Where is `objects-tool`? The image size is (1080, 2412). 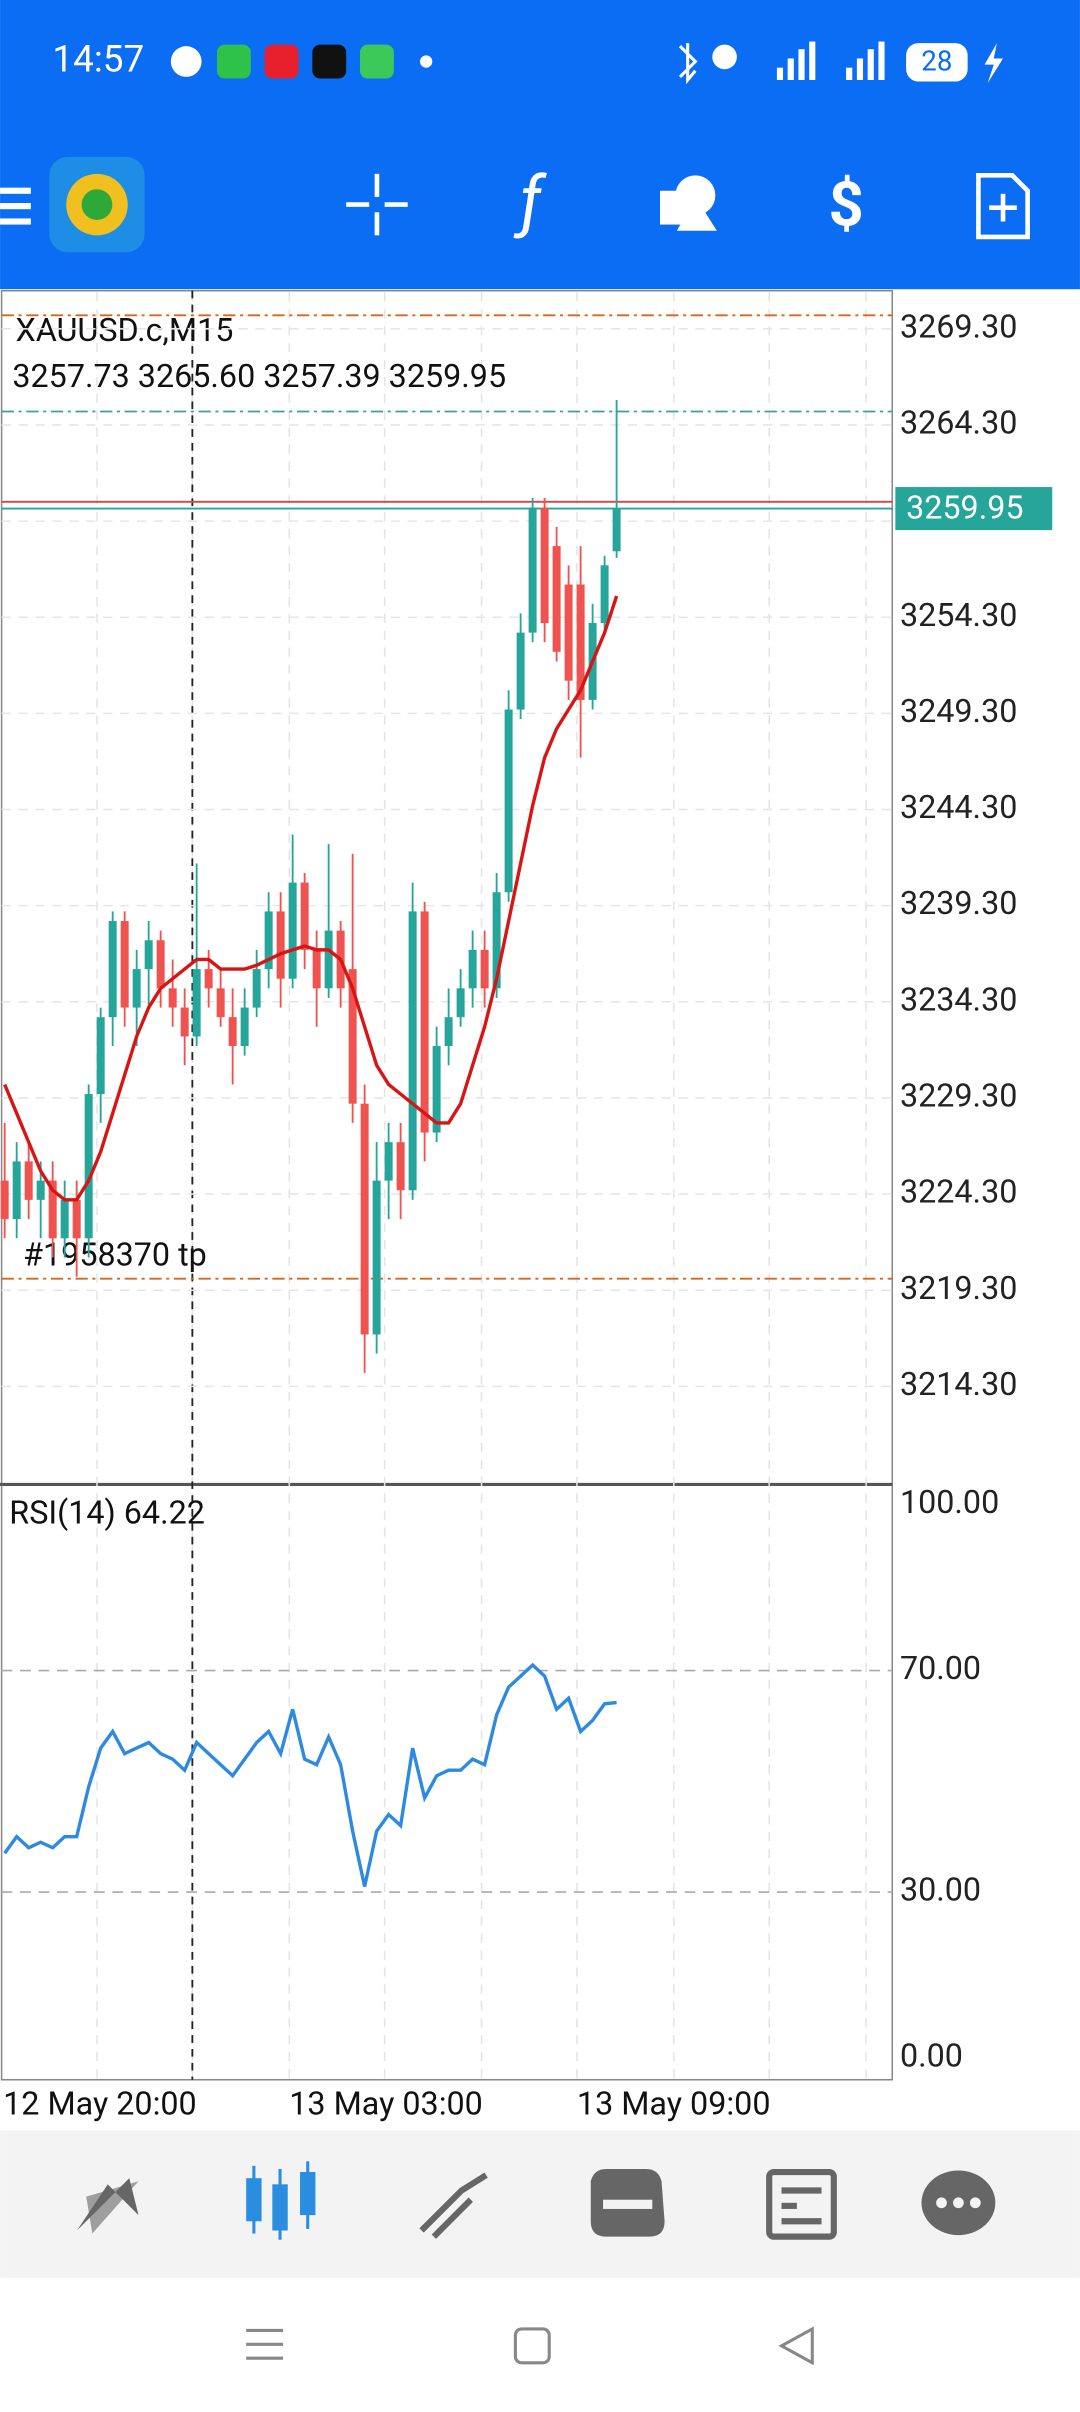
objects-tool is located at coordinates (688, 203).